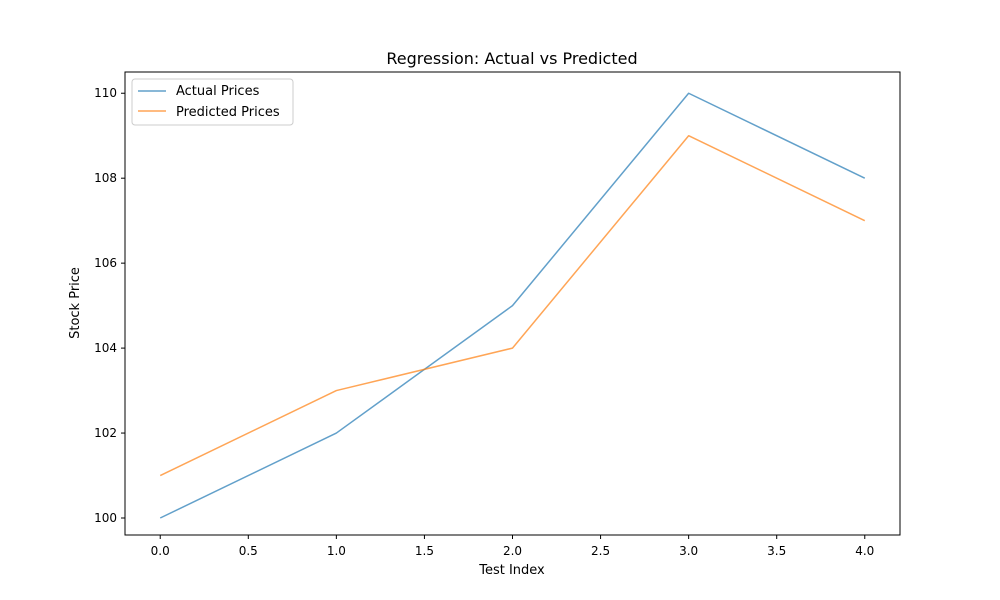  I want to click on chart-title: Regression: Actual vs Predicted, so click(511, 58).